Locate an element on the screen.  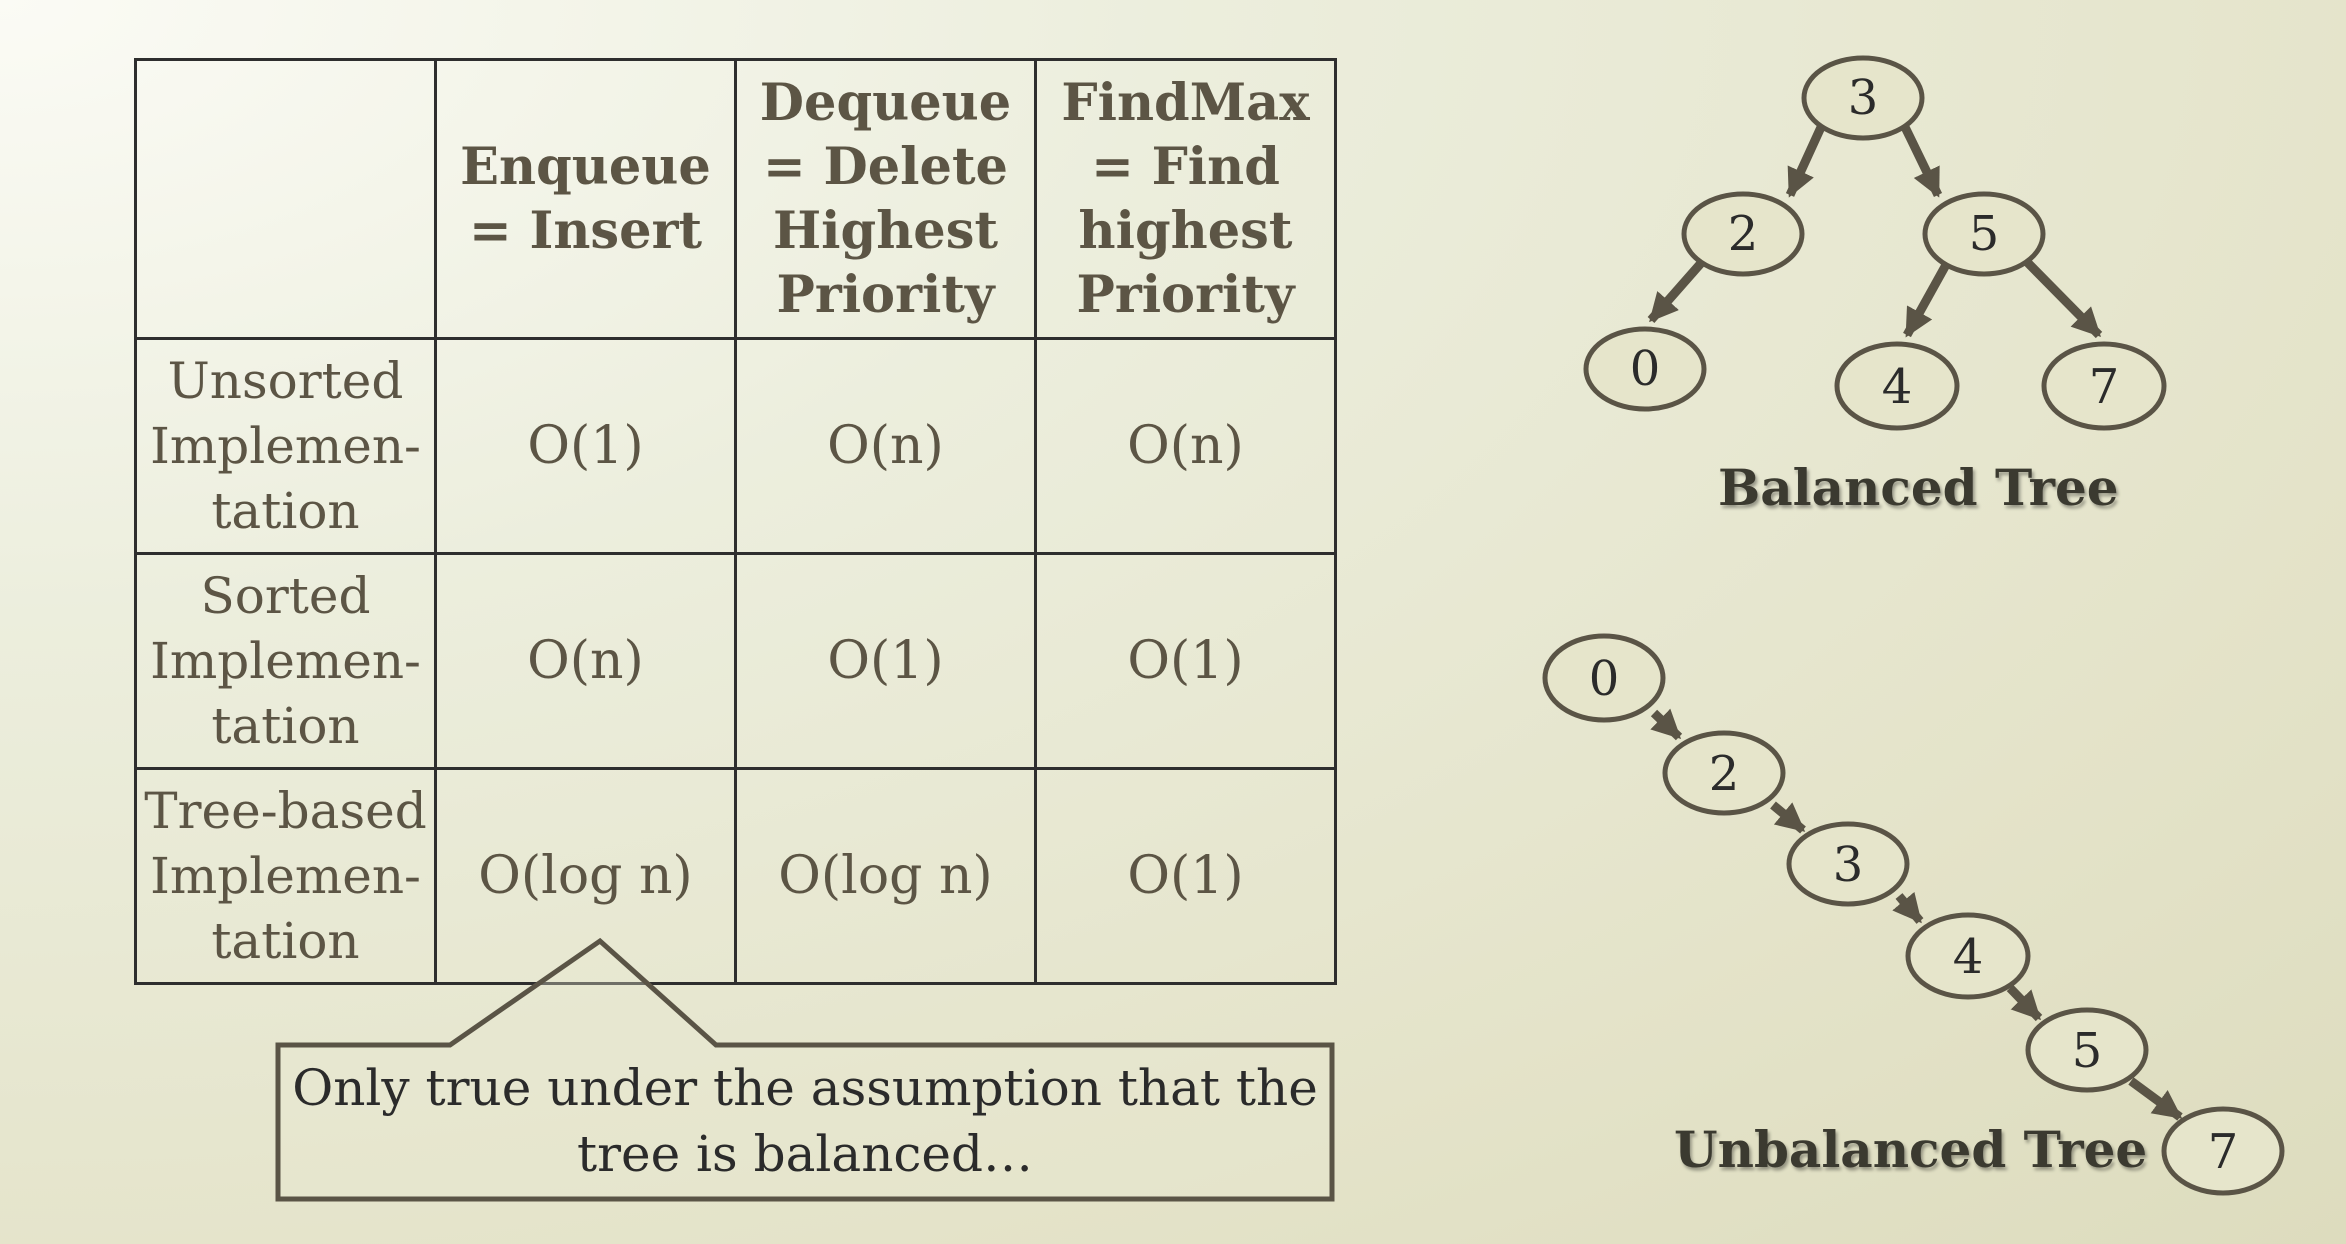
balanced-tree-caption: Balanced Tree is located at coordinates (1918, 487).